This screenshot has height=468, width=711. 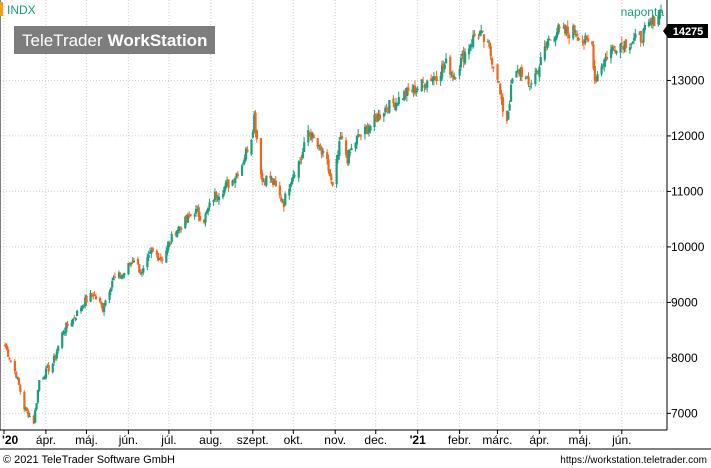 I want to click on x-tick-label: szept., so click(x=253, y=440).